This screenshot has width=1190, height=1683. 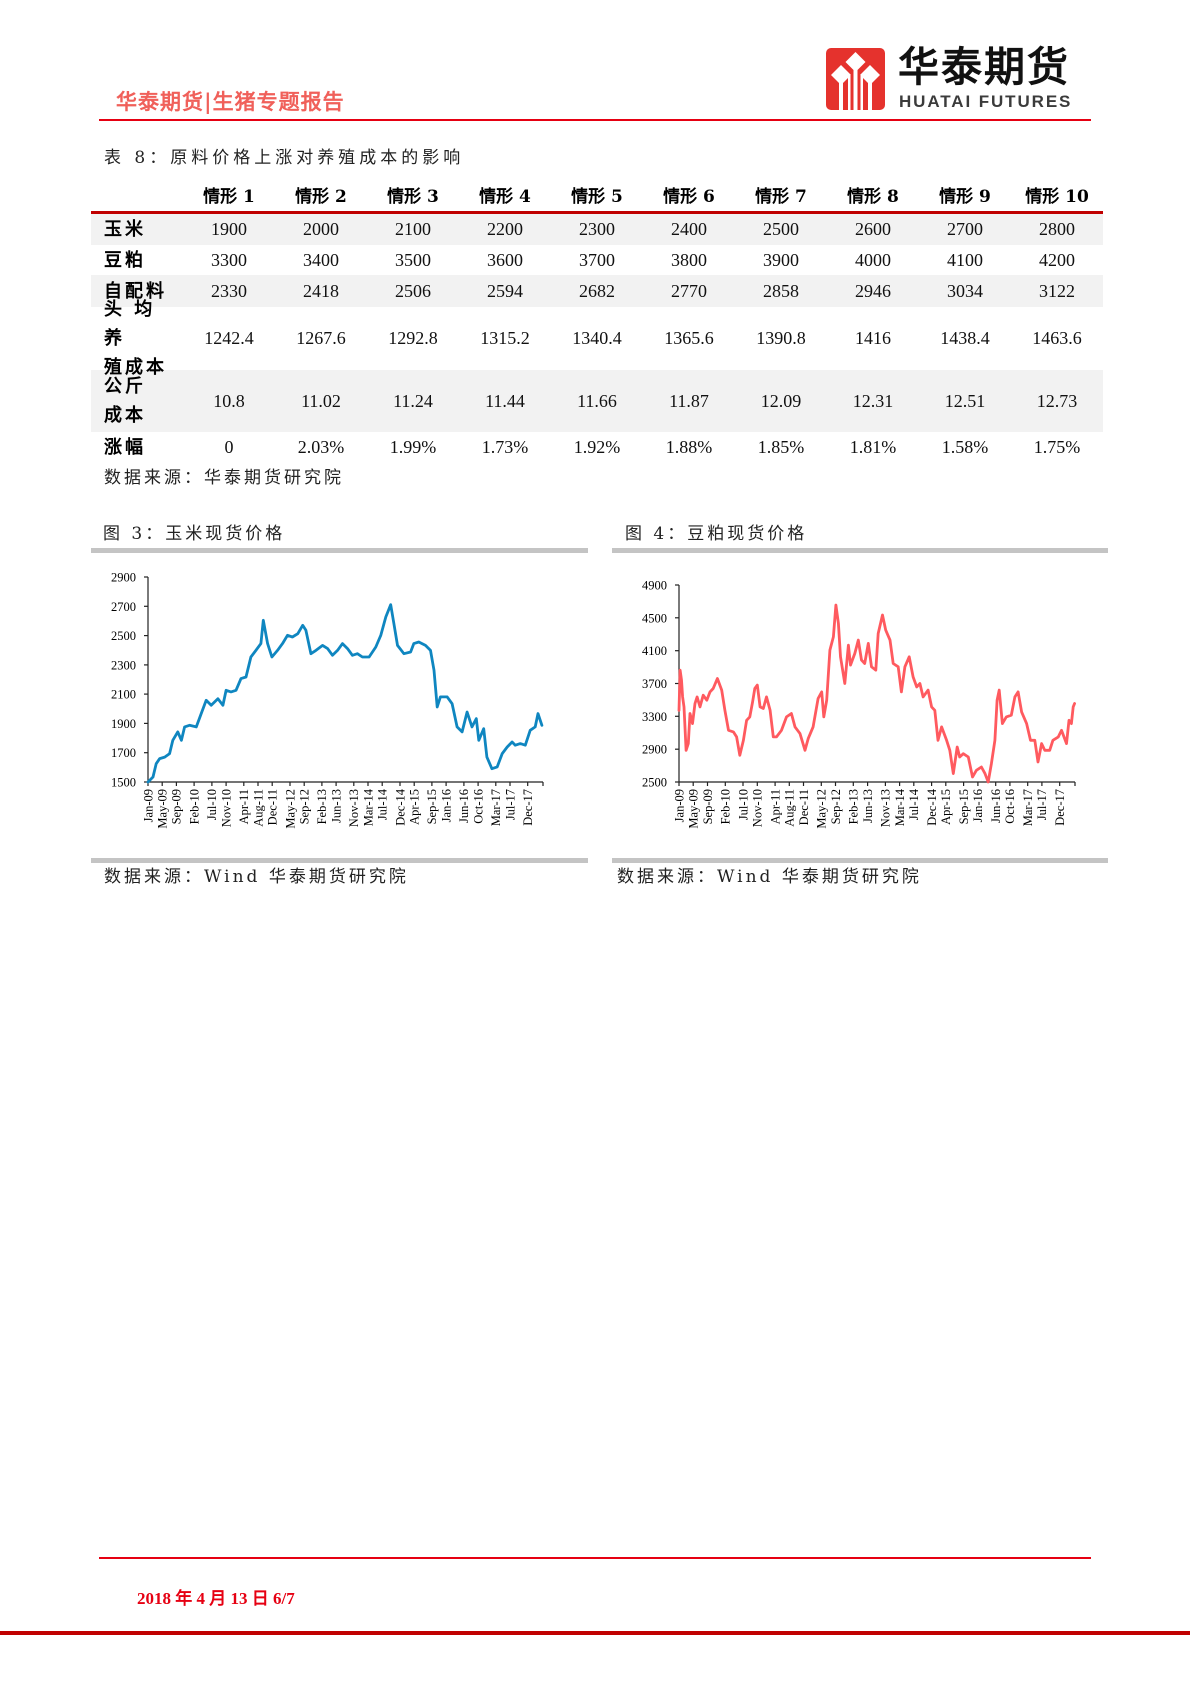 I want to click on table-cell: 2600, so click(x=873, y=229).